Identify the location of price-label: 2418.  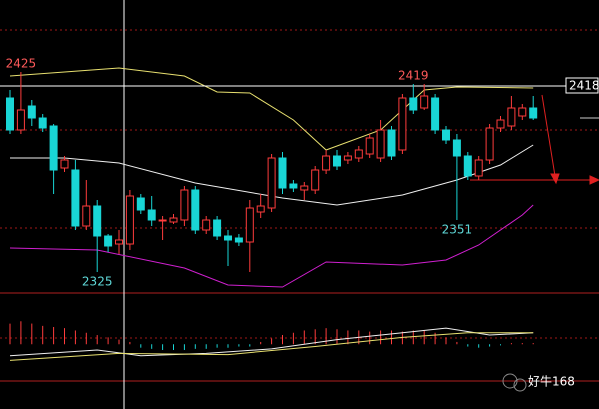
(584, 86).